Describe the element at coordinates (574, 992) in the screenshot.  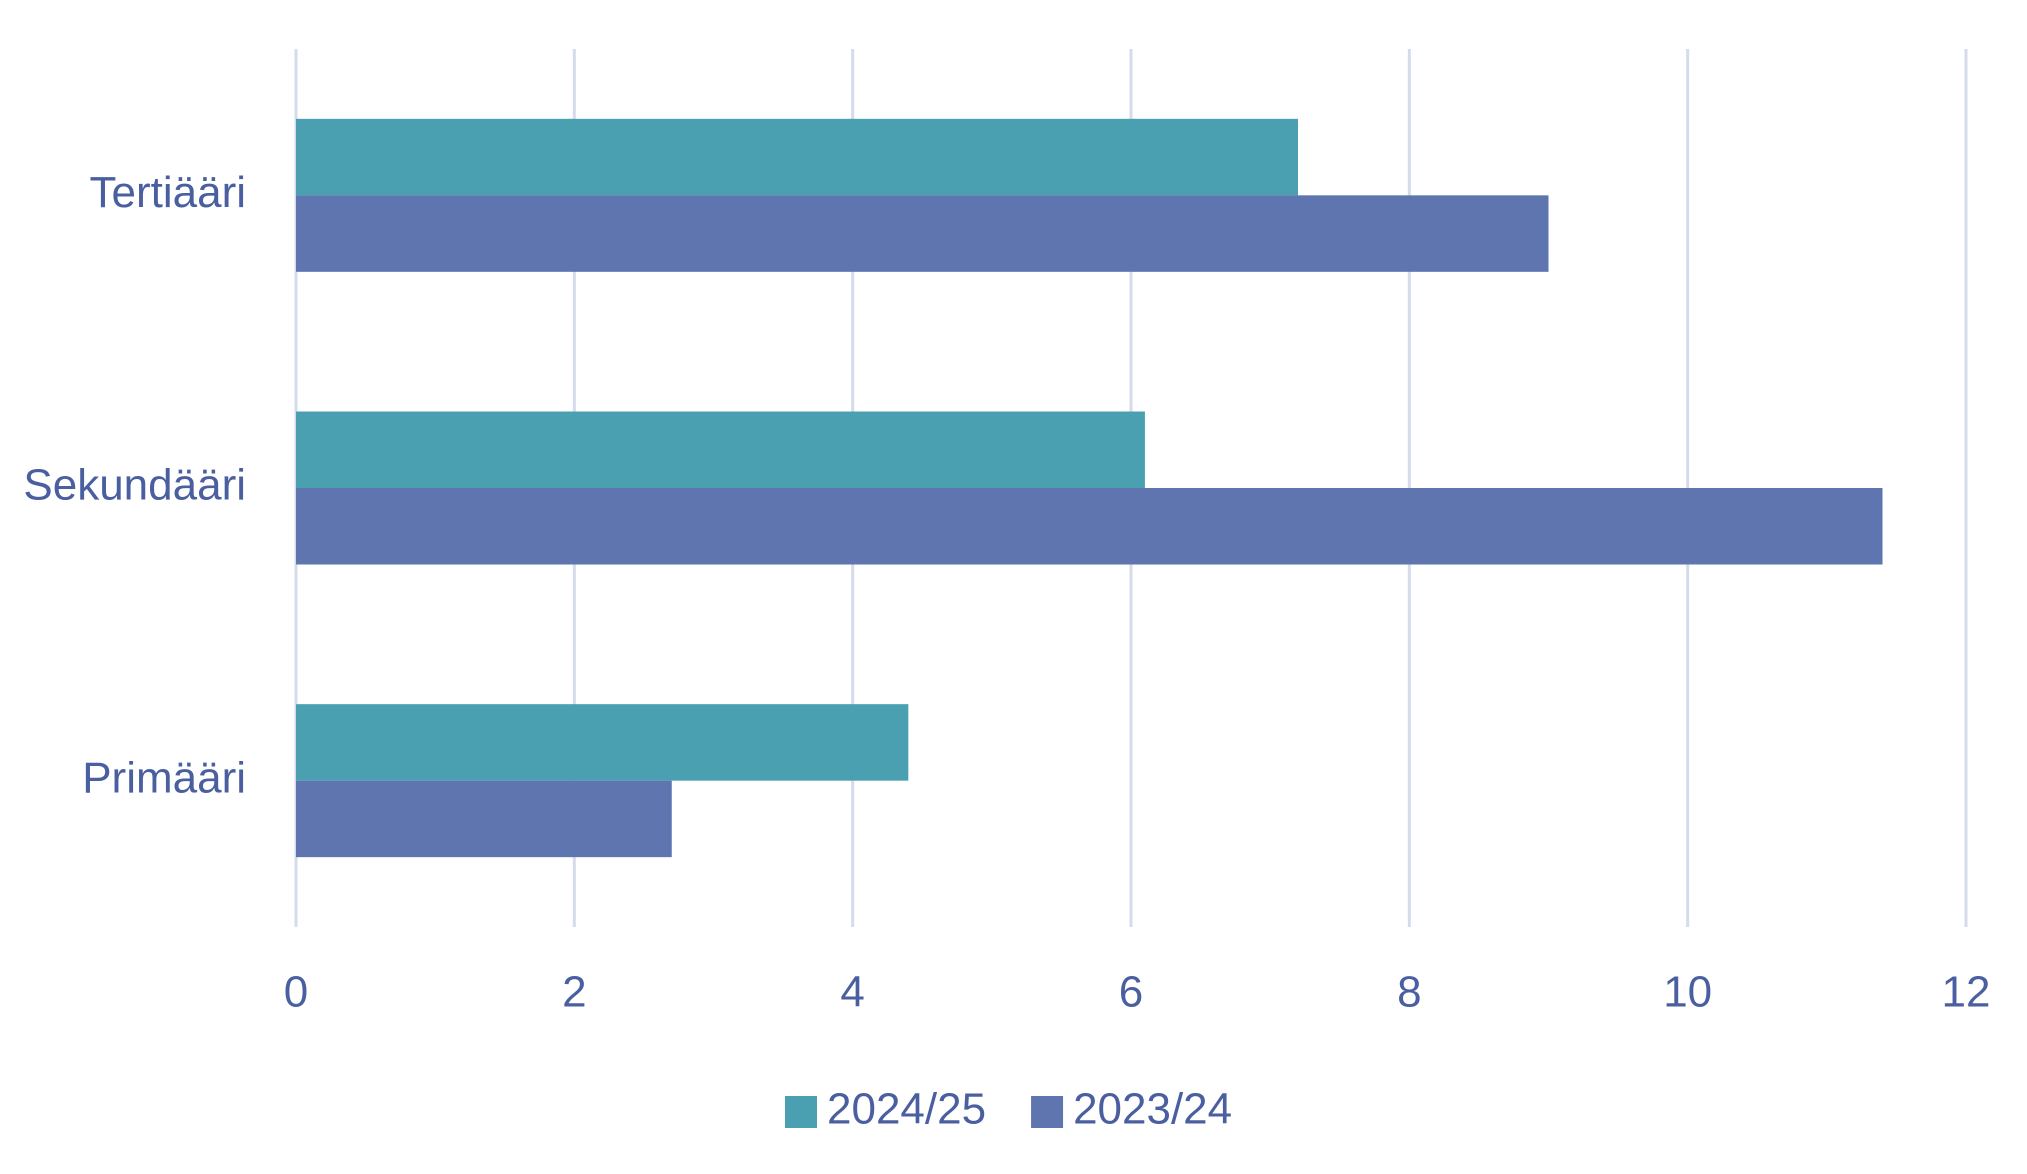
I see `x-tick-label: 2` at that location.